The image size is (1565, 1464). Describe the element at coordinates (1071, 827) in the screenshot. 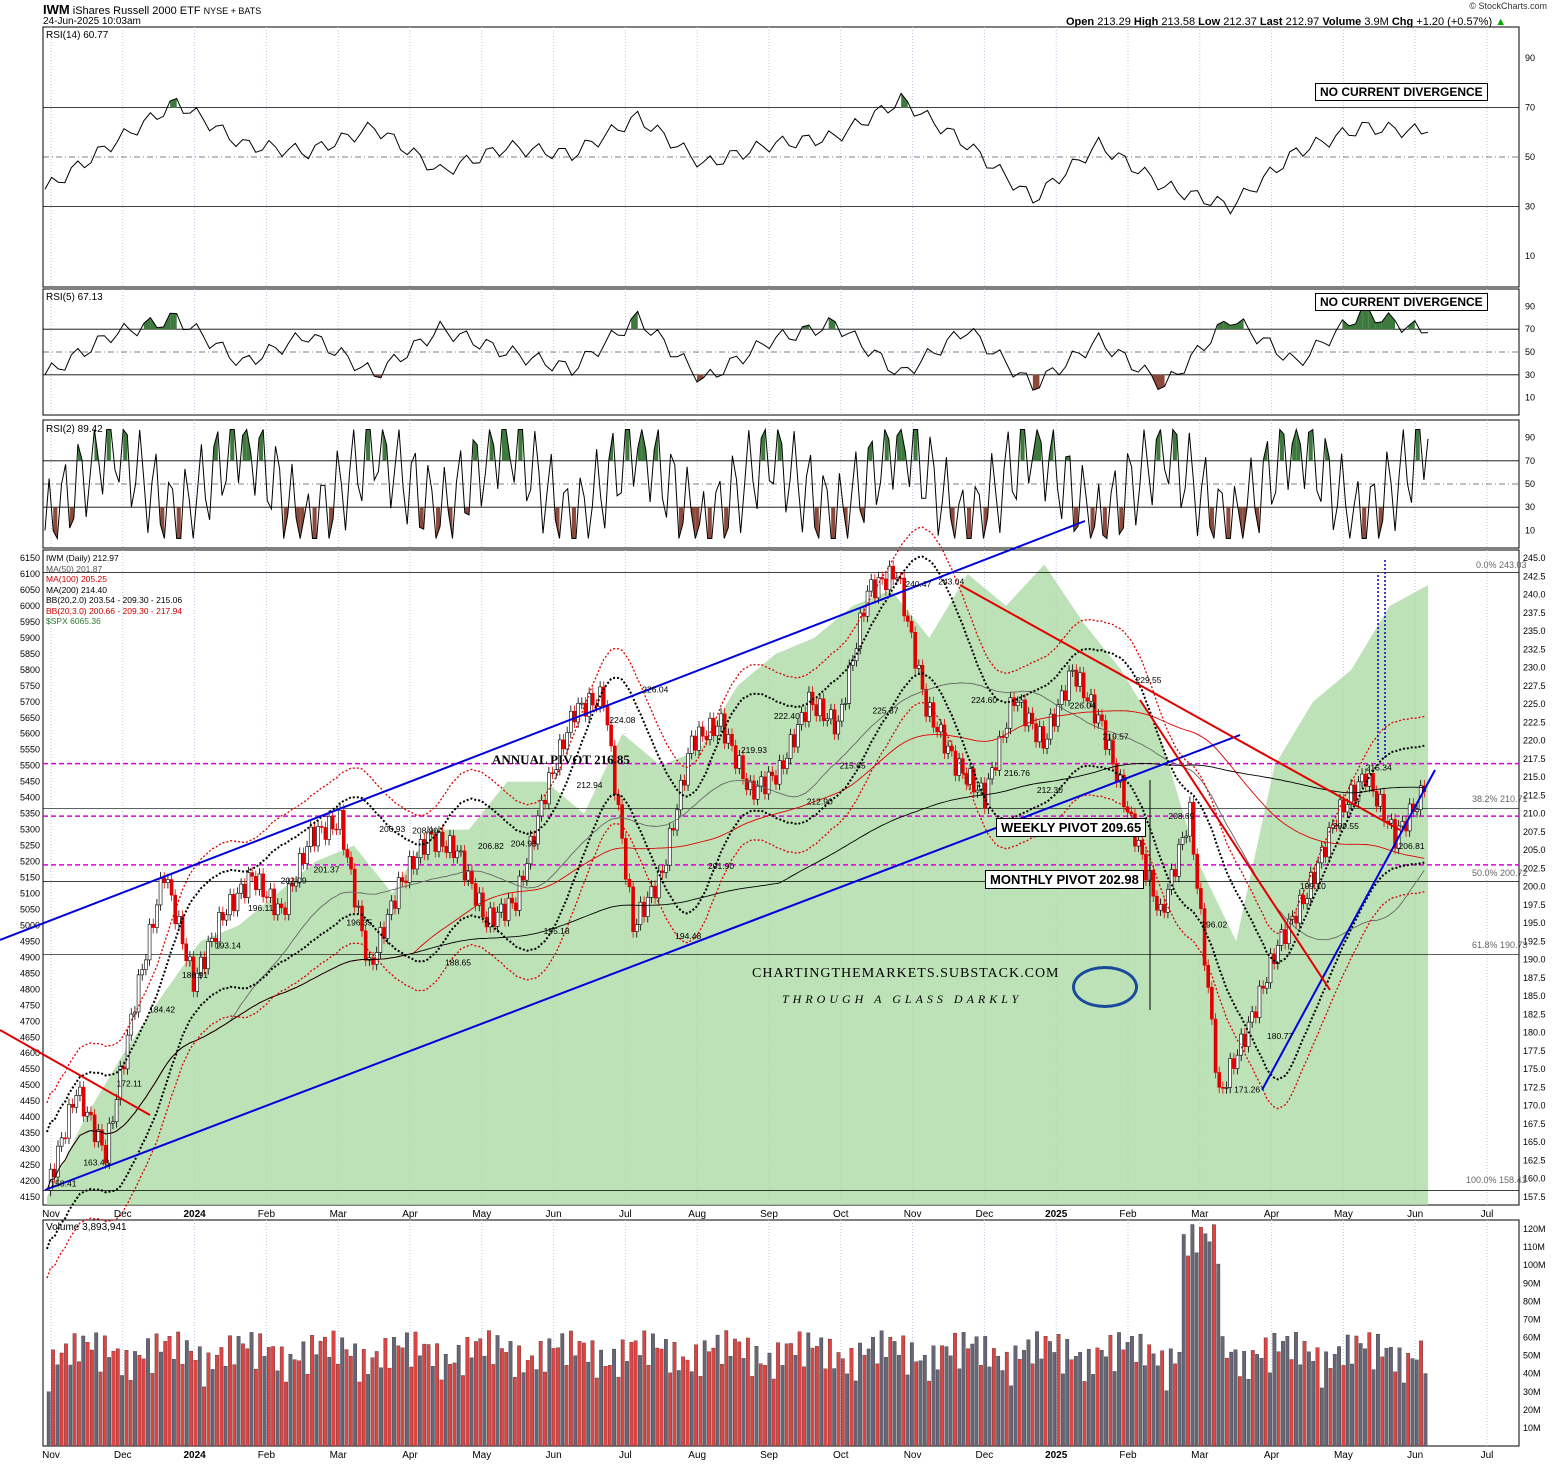

I see `weekly-pivot-label: WEEKLY PIVOT 209.65` at that location.